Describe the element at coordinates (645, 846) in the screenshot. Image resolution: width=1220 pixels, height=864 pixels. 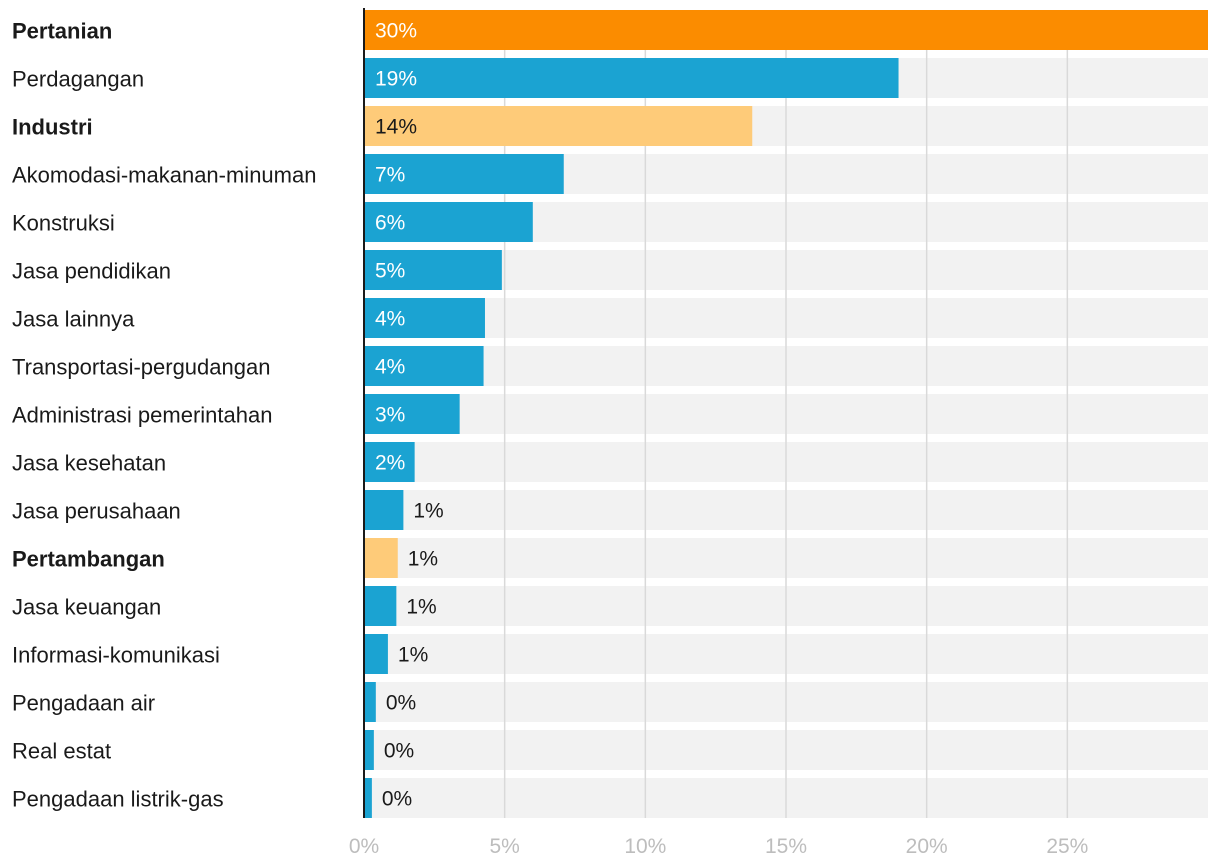
I see `x-tick-label: 10%` at that location.